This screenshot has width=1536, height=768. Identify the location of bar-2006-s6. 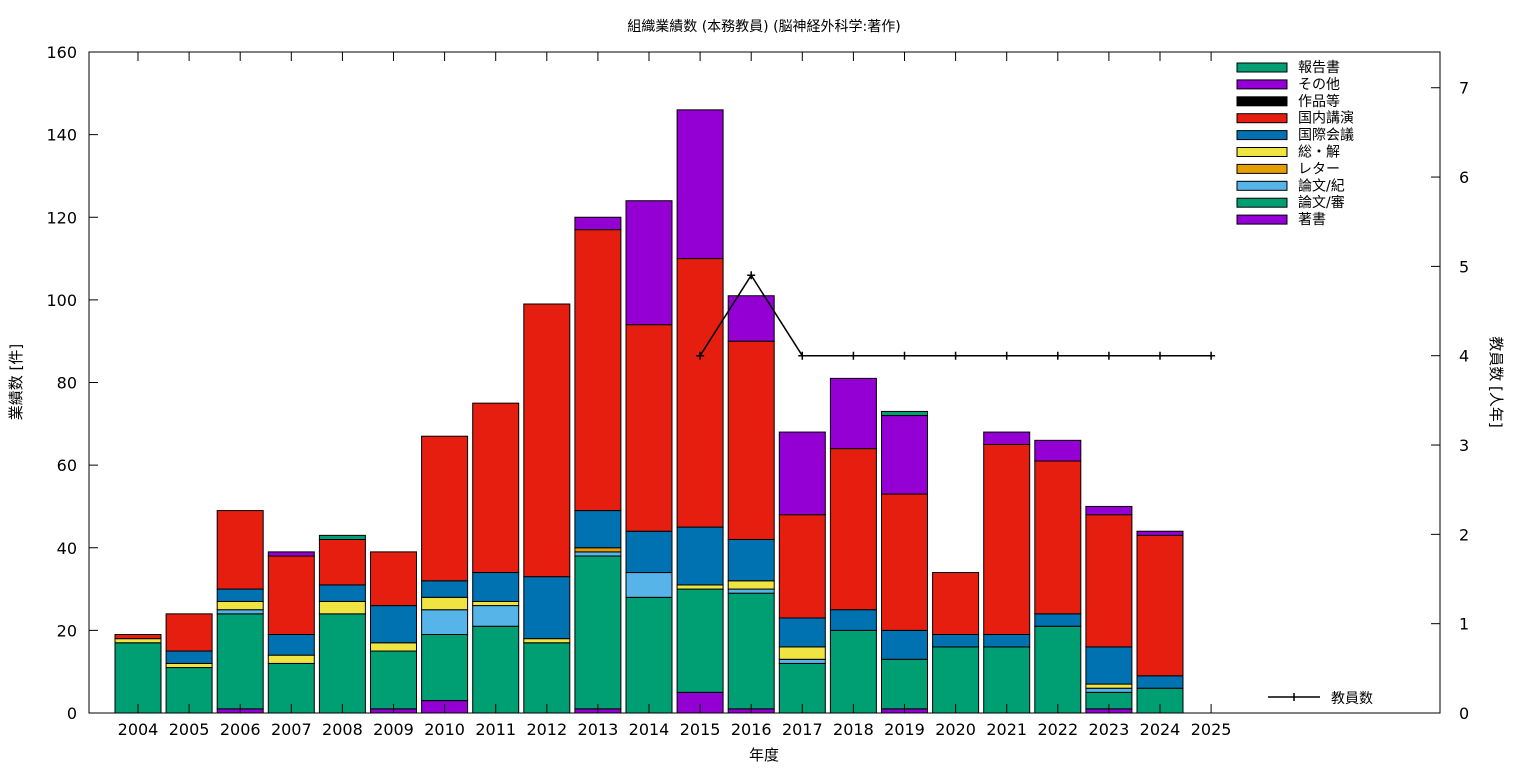
(240, 550).